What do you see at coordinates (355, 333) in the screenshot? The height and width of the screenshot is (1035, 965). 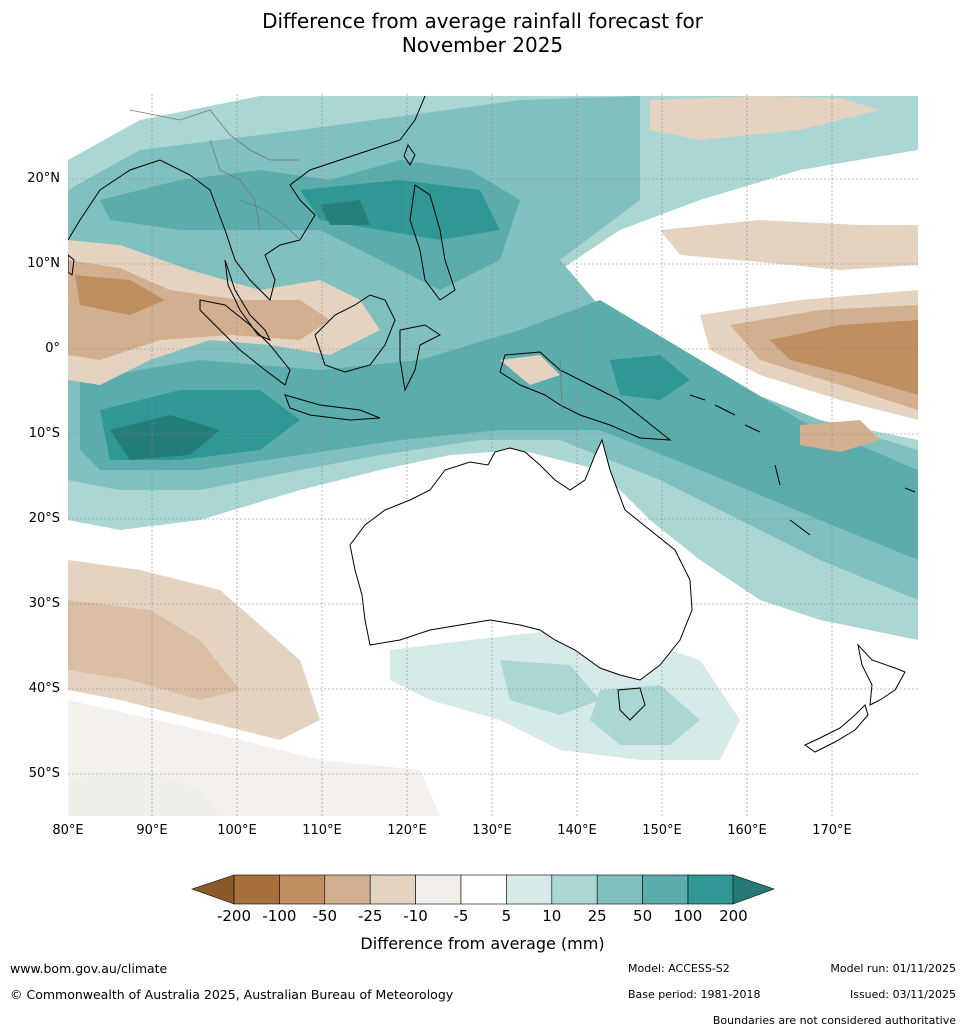 I see `borneo-coastline` at bounding box center [355, 333].